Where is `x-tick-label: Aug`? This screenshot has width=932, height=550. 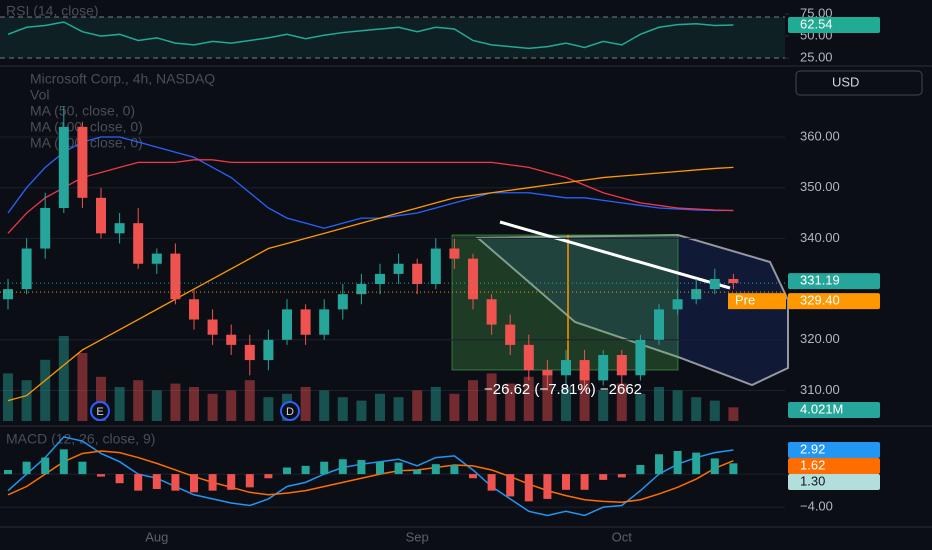 x-tick-label: Aug is located at coordinates (156, 536).